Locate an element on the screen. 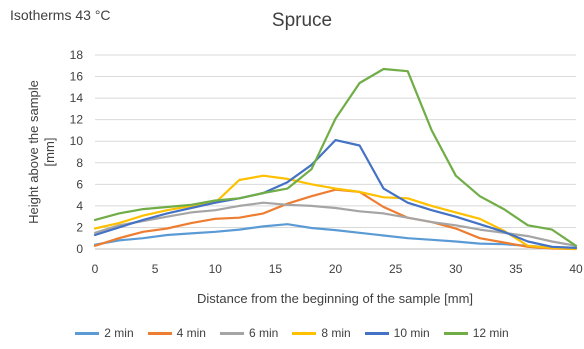 The image size is (584, 349). y-tick-label: 16 is located at coordinates (77, 77).